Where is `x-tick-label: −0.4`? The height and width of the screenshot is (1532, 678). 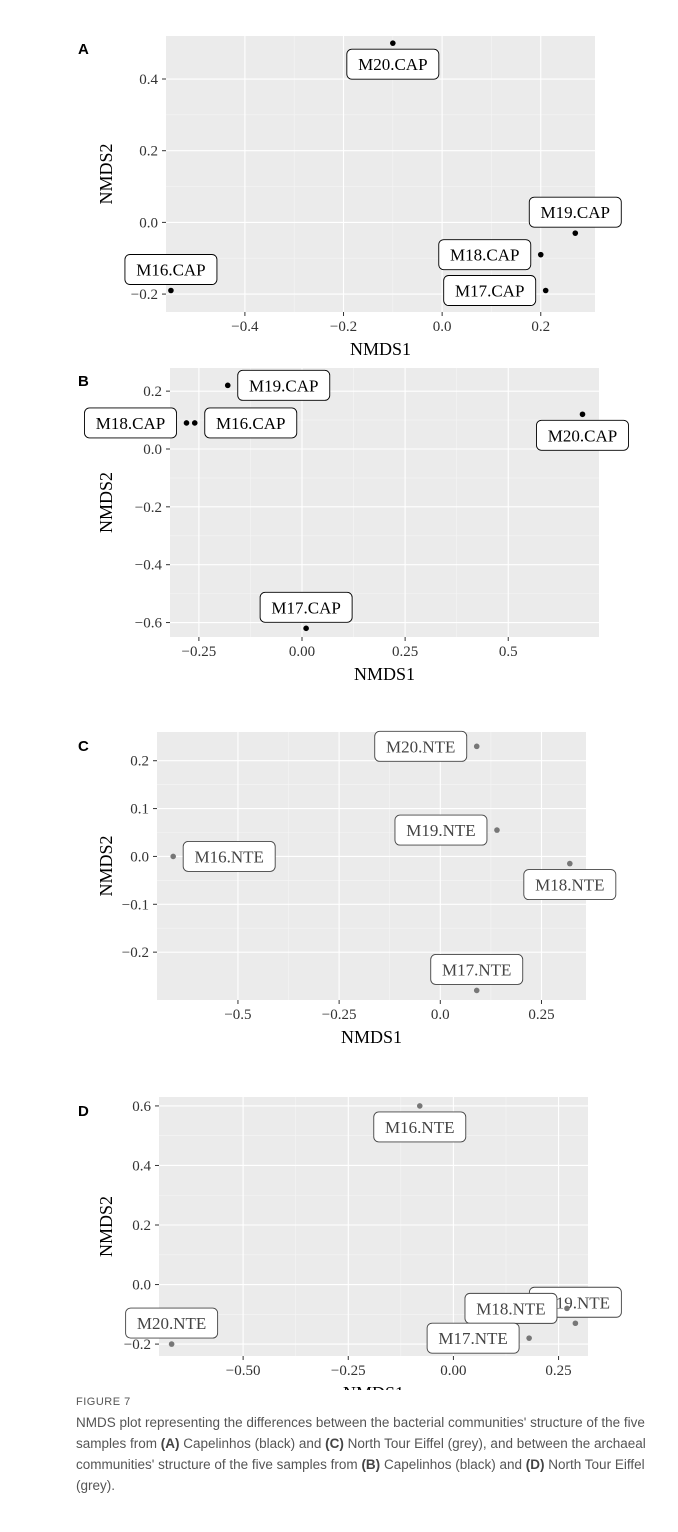
x-tick-label: −0.4 is located at coordinates (245, 327).